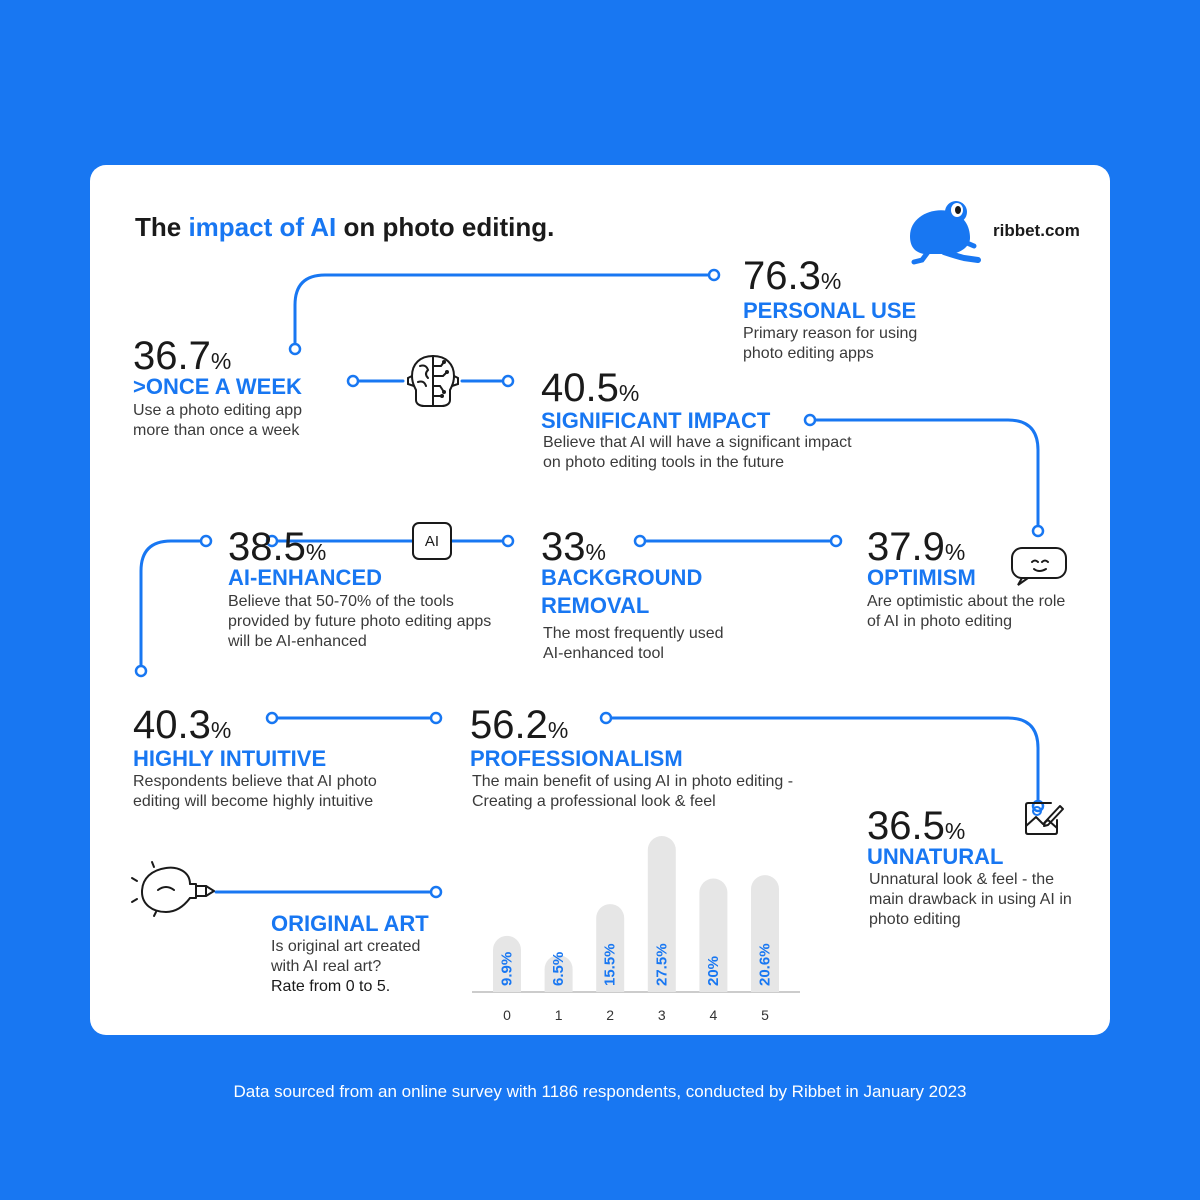  Describe the element at coordinates (230, 758) in the screenshot. I see `highly-intuitive-label: HIGHLY INTUITIVE` at that location.